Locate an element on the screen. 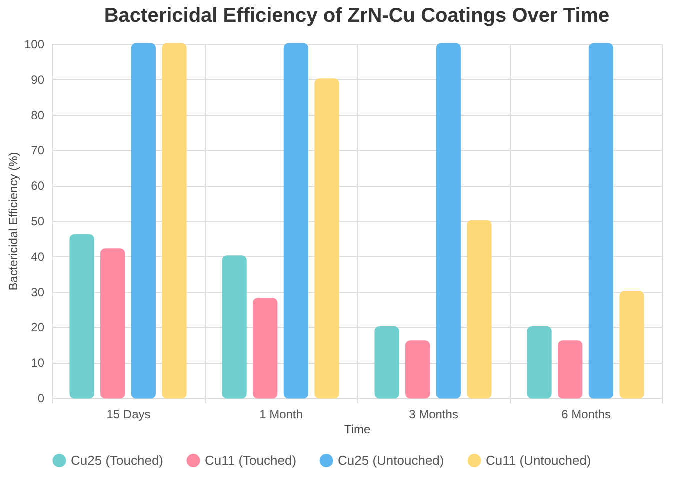 This screenshot has width=688, height=483. y-tick-label: 80 is located at coordinates (38, 115).